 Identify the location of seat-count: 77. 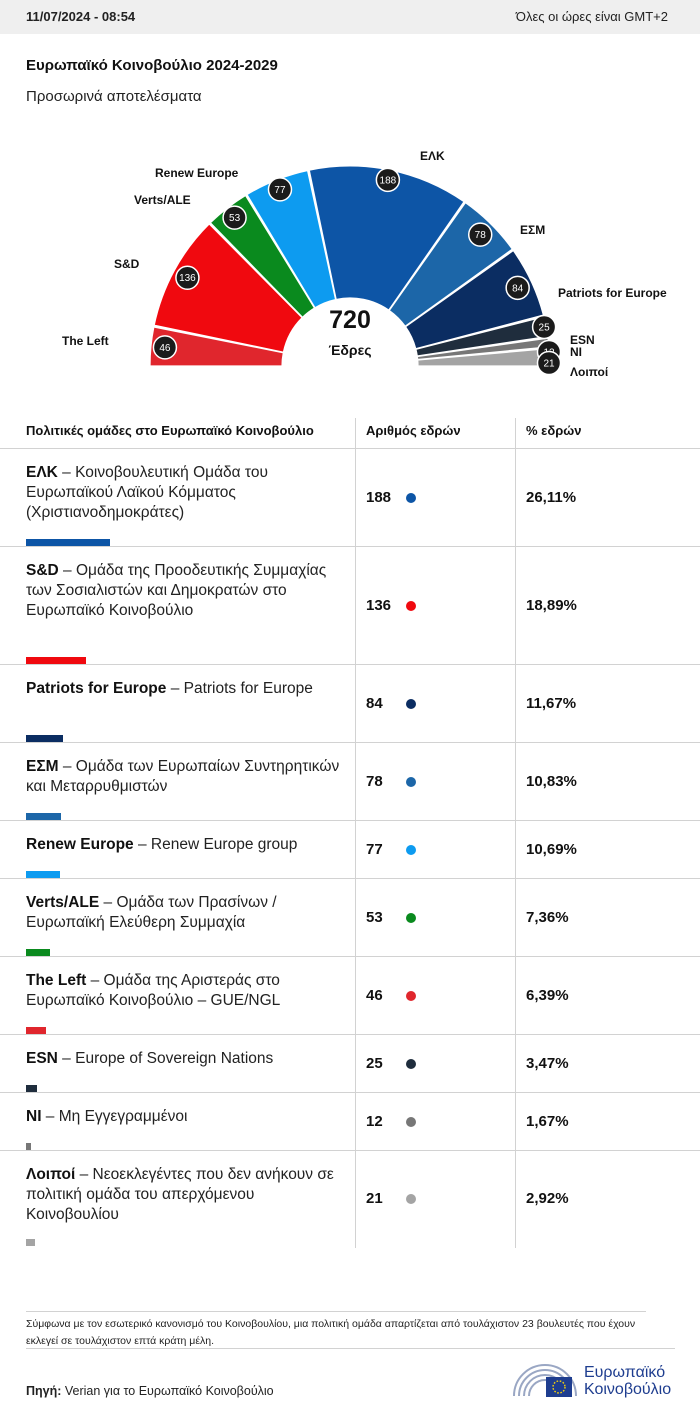
(374, 849).